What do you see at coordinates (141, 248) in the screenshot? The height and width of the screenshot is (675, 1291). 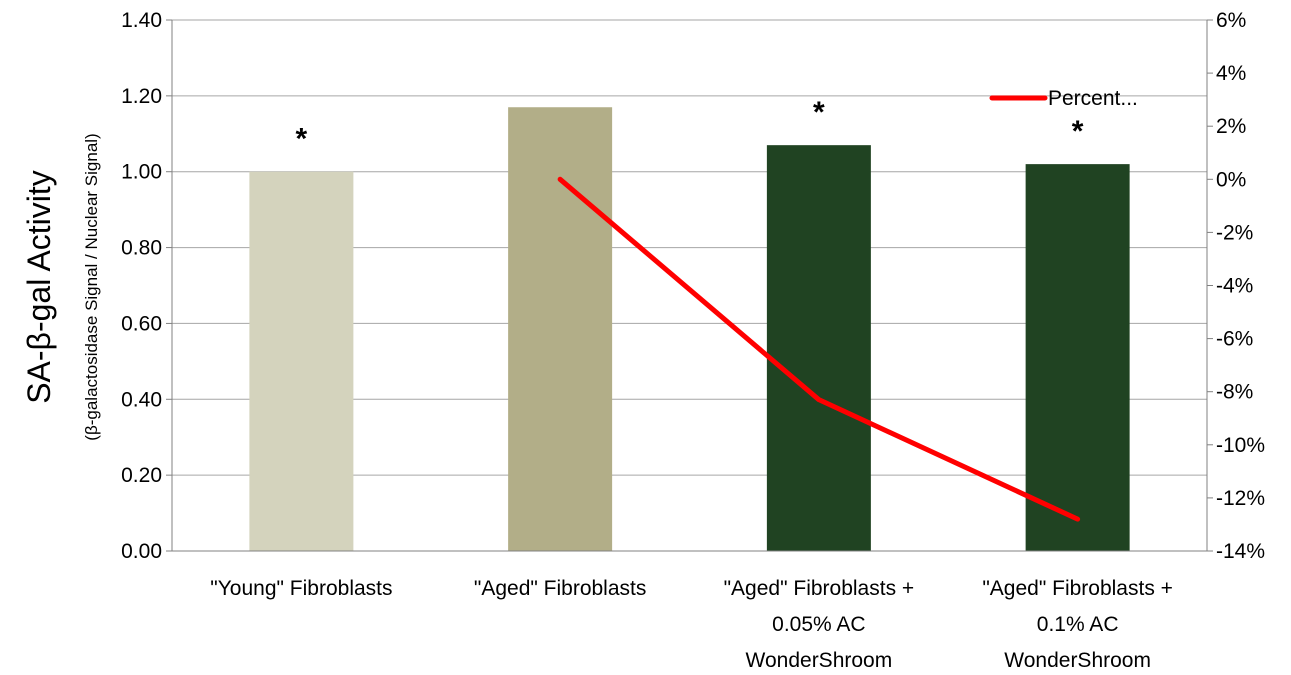 I see `left-tick-label: 0.80` at bounding box center [141, 248].